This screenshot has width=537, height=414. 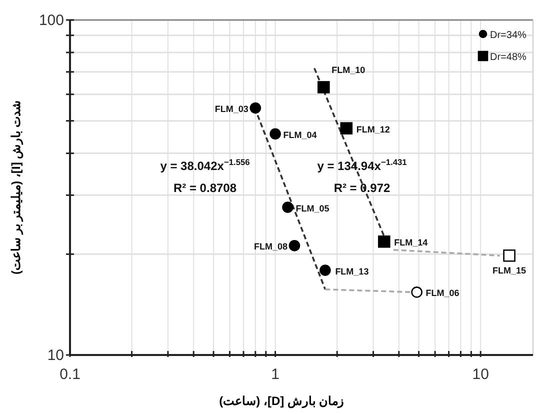 What do you see at coordinates (508, 35) in the screenshot?
I see `legend-label: Dr=34%` at bounding box center [508, 35].